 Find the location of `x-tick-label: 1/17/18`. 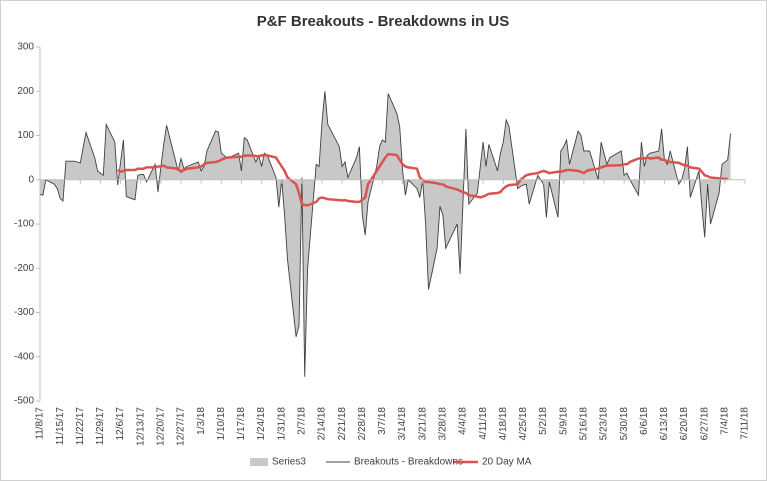

x-tick-label: 1/17/18 is located at coordinates (241, 424).